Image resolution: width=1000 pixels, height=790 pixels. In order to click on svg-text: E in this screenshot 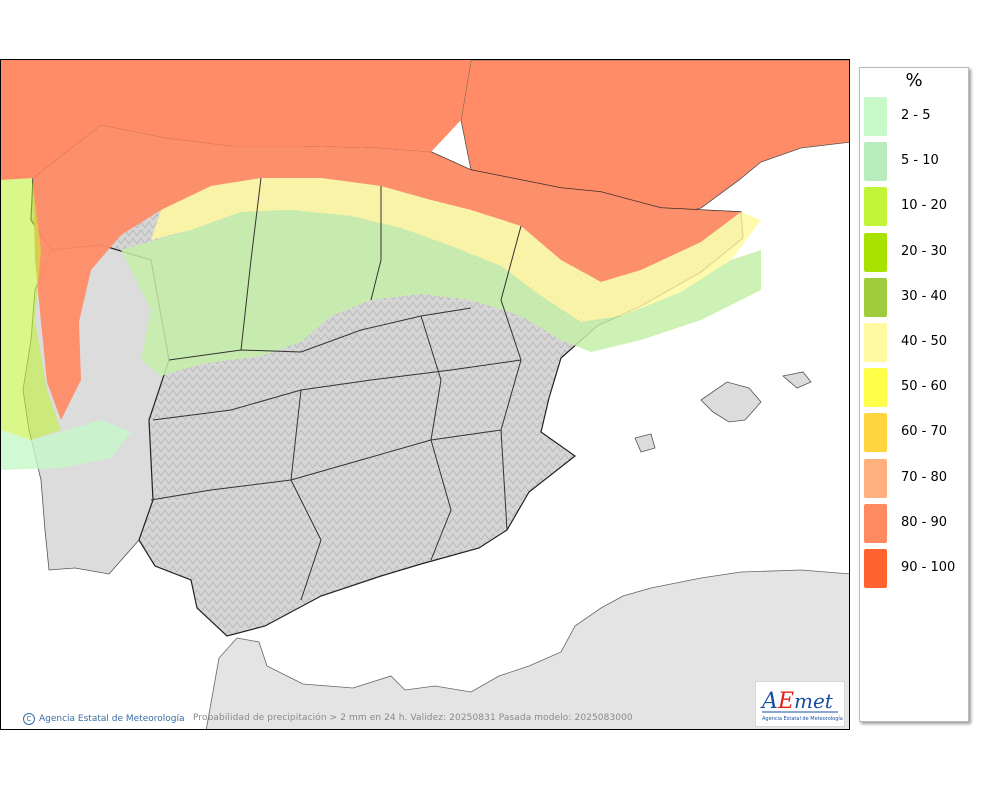, I will do `click(785, 701)`.